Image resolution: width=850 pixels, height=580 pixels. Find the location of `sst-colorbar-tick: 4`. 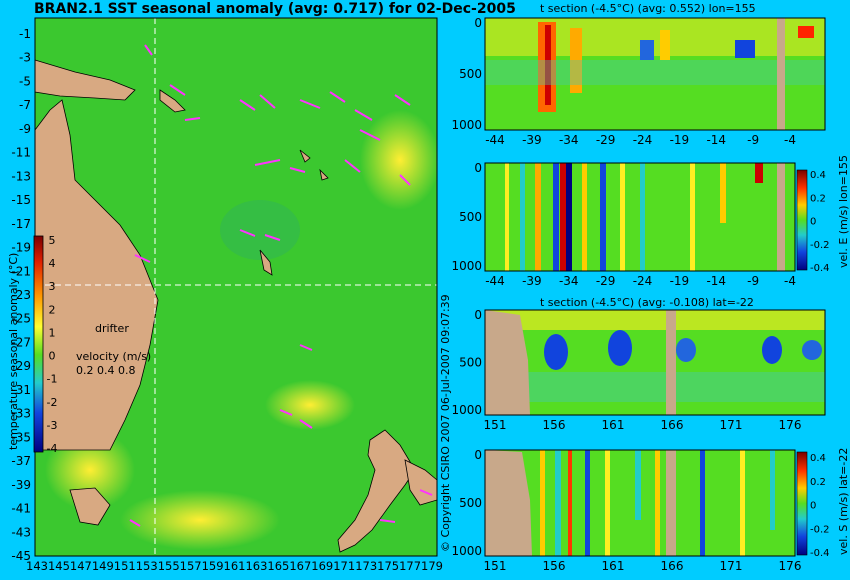

sst-colorbar-tick: 4 is located at coordinates (52, 263).